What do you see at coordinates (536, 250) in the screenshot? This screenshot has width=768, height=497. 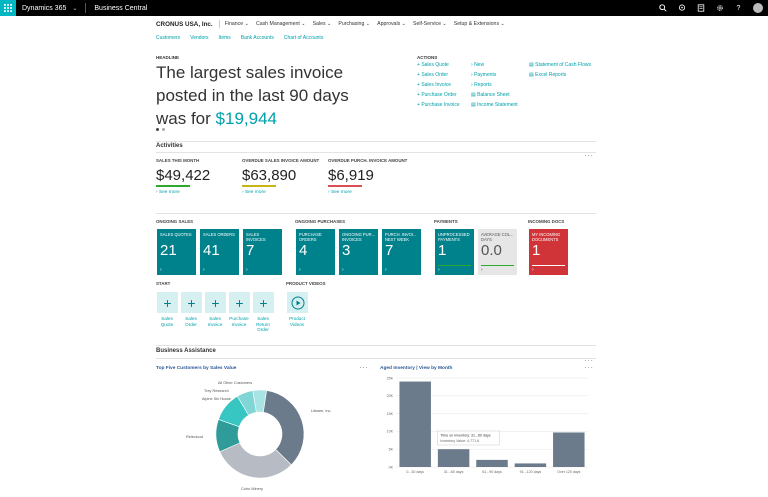 I see `tile-value: 1` at bounding box center [536, 250].